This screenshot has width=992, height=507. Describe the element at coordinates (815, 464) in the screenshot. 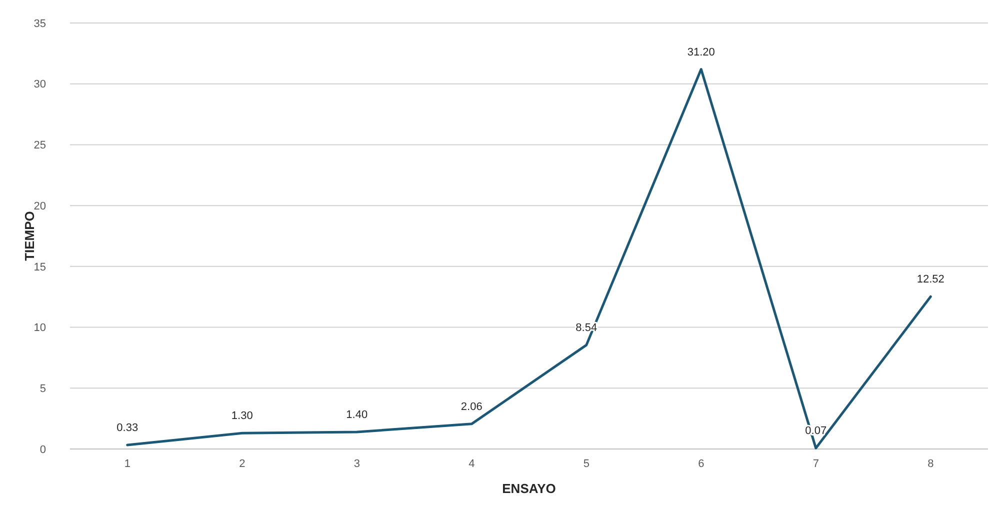

I see `x-tick-label: 7` at that location.